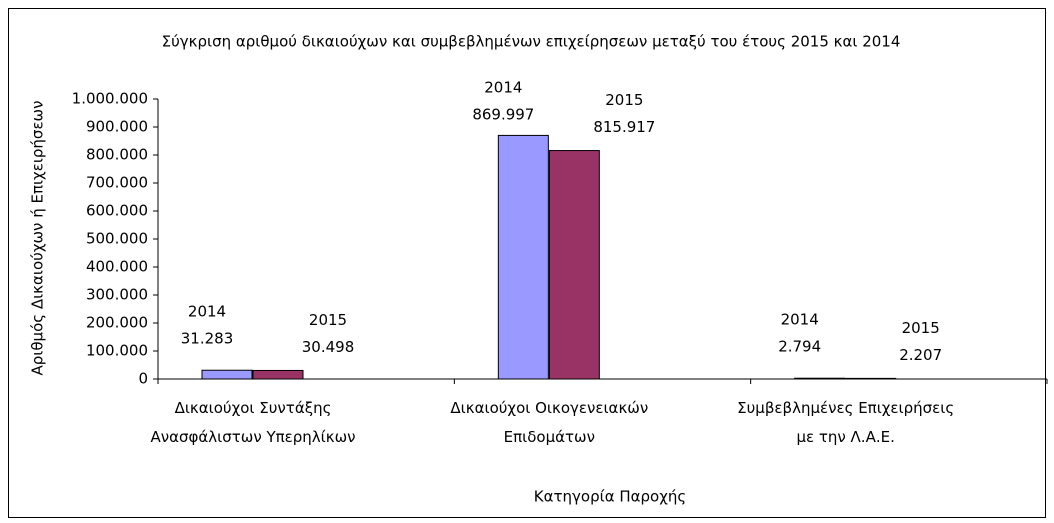 The width and height of the screenshot is (1054, 523). What do you see at coordinates (207, 339) in the screenshot?
I see `data-label: 31.283` at bounding box center [207, 339].